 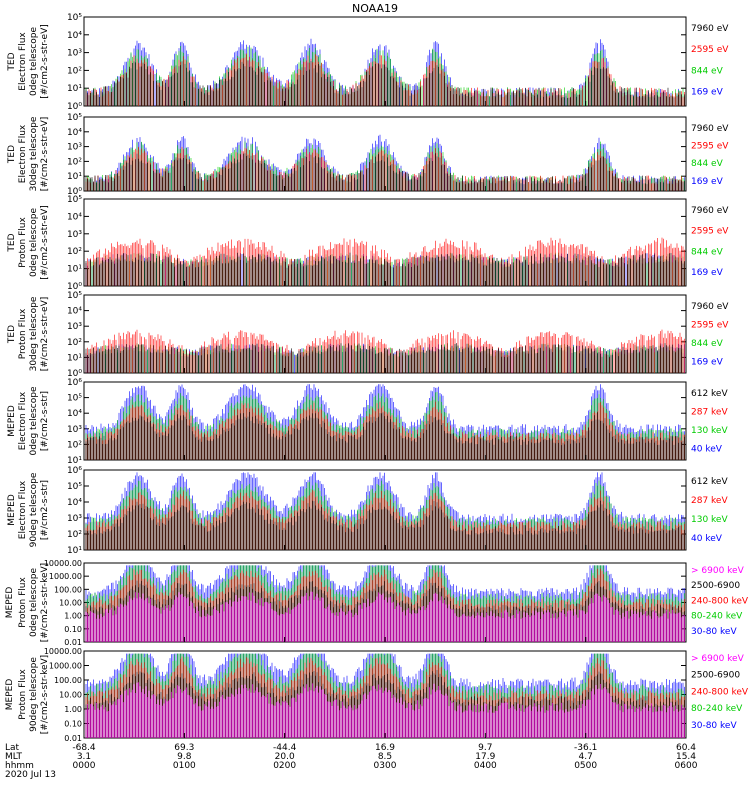 I want to click on y-axis-label-line: [#/cm2-s-str], so click(x=45, y=510).